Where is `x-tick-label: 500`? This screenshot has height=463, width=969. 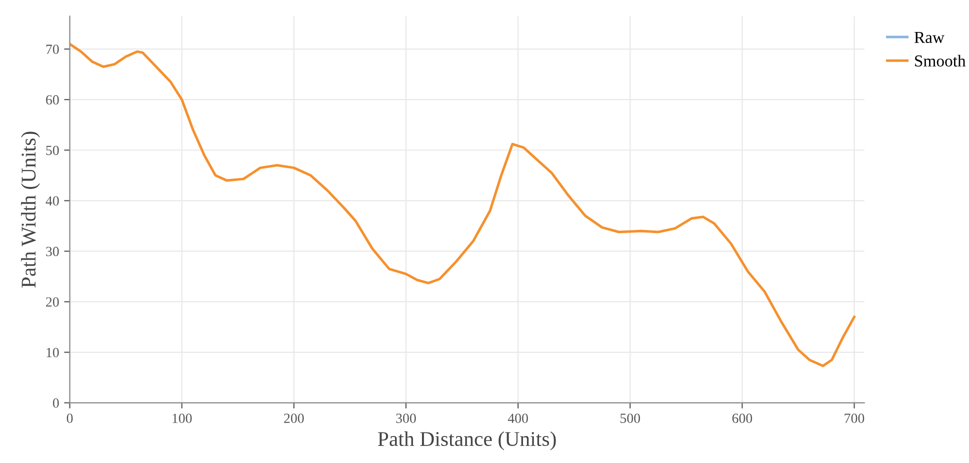 x-tick-label: 500 is located at coordinates (630, 418).